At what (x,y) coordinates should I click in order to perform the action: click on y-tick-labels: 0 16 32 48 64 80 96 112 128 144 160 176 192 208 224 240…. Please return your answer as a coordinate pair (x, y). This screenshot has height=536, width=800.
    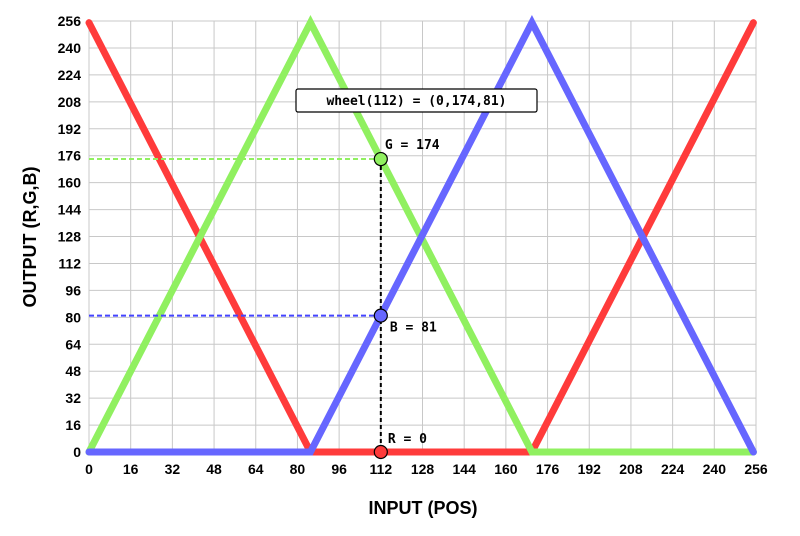
    Looking at the image, I should click on (70, 236).